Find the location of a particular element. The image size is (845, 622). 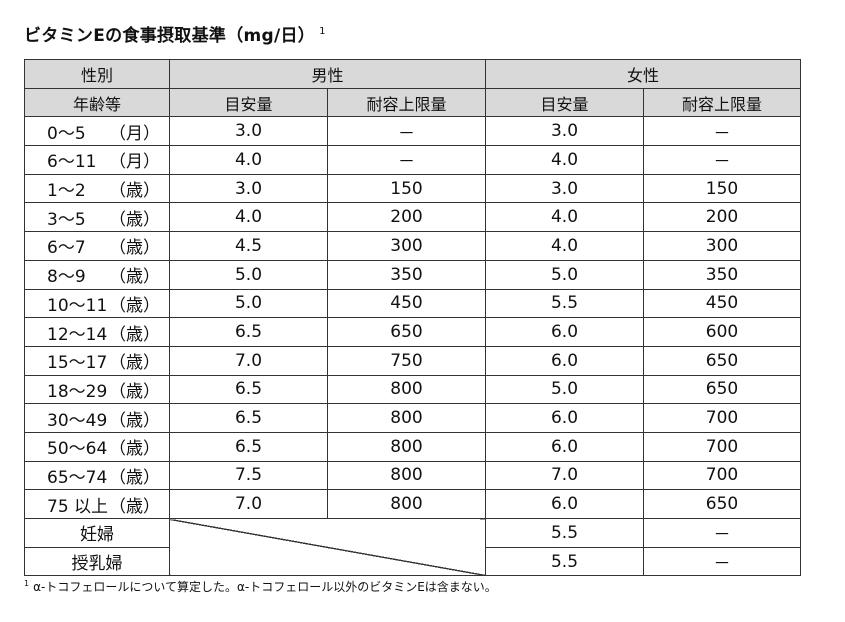

page-title: ビタミンEの食事摂取基準（mg/日） 1 is located at coordinates (175, 33).